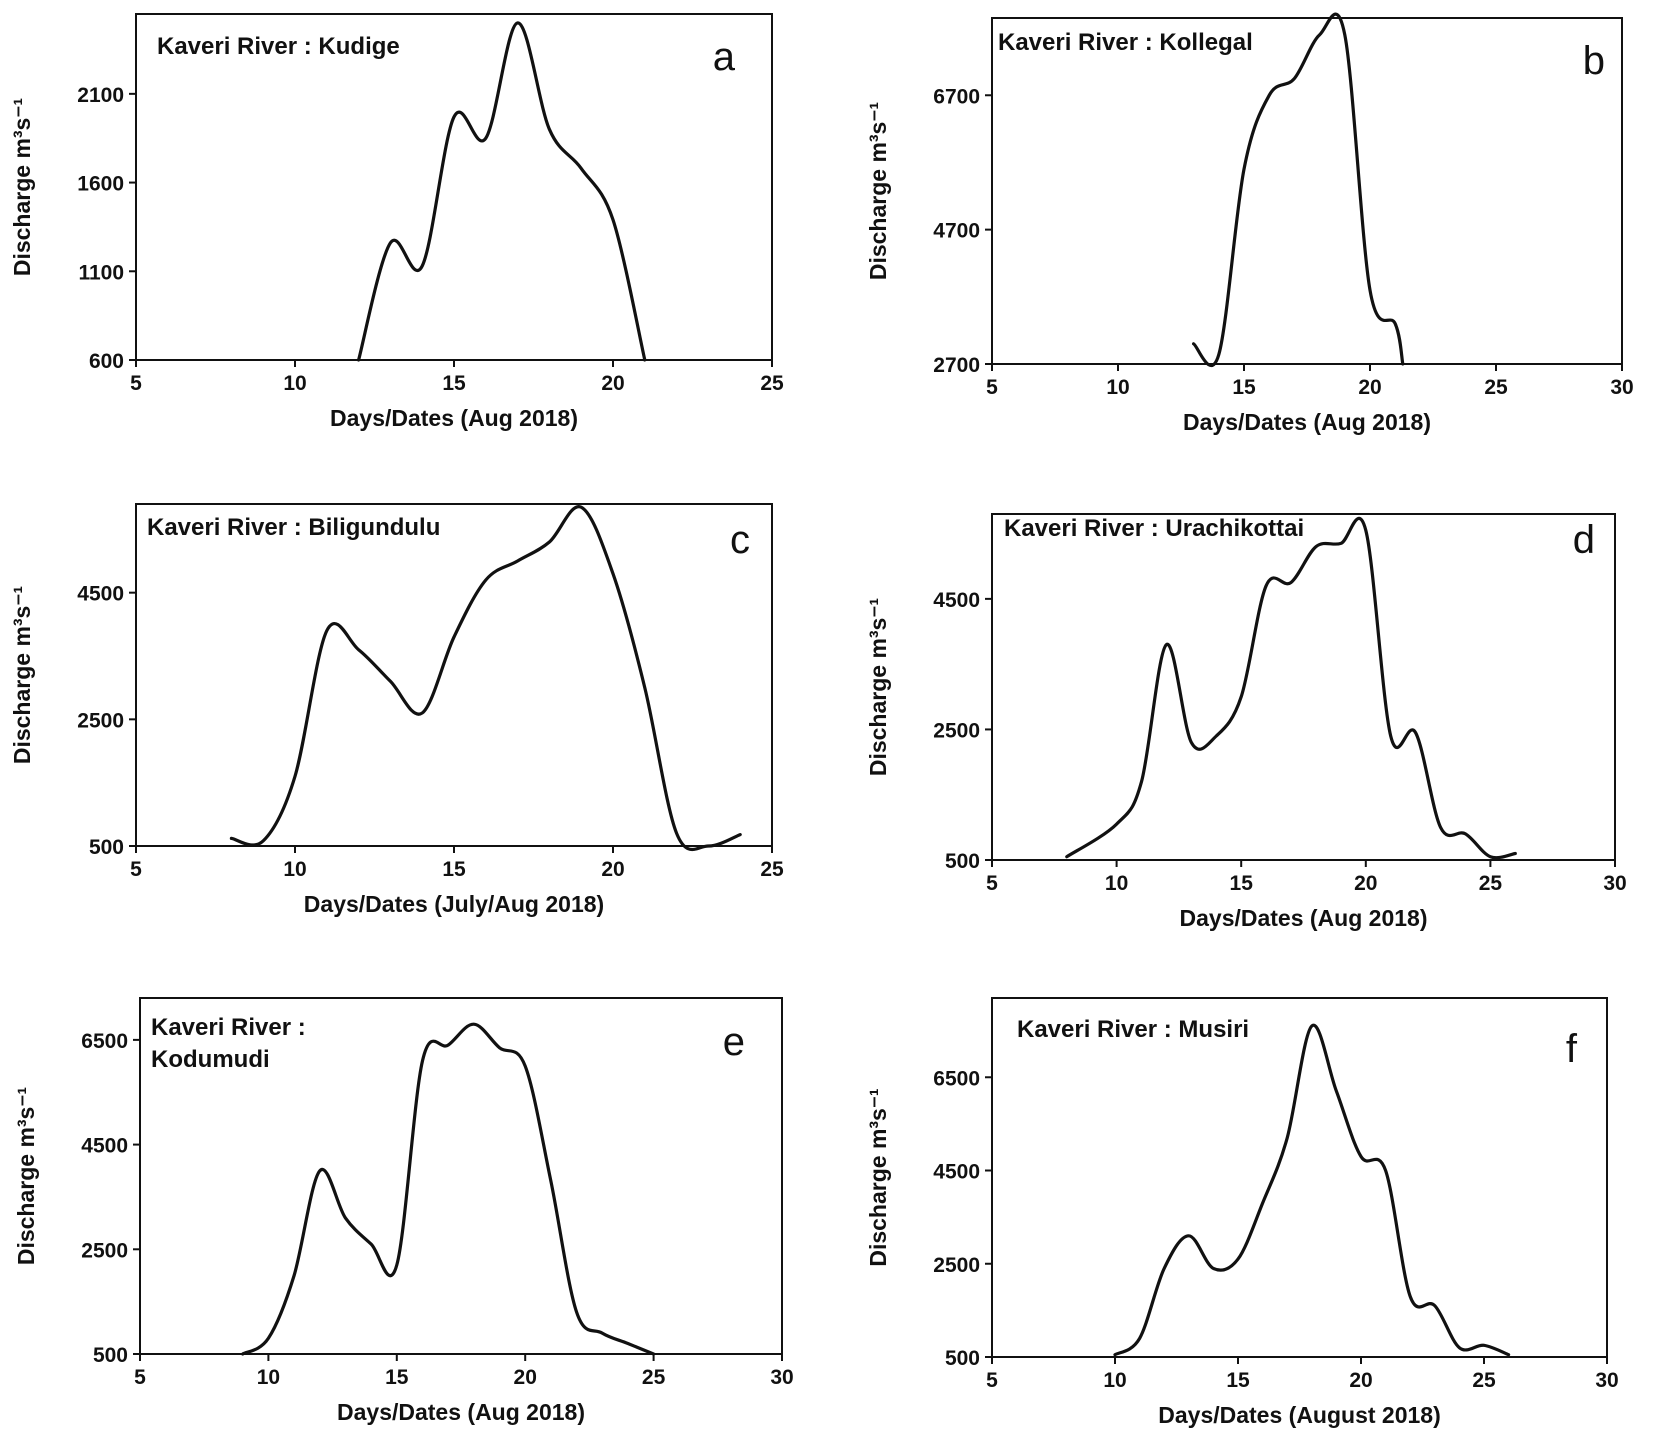 This screenshot has width=1653, height=1442. What do you see at coordinates (101, 272) in the screenshot?
I see `y-tick-label: 1100` at bounding box center [101, 272].